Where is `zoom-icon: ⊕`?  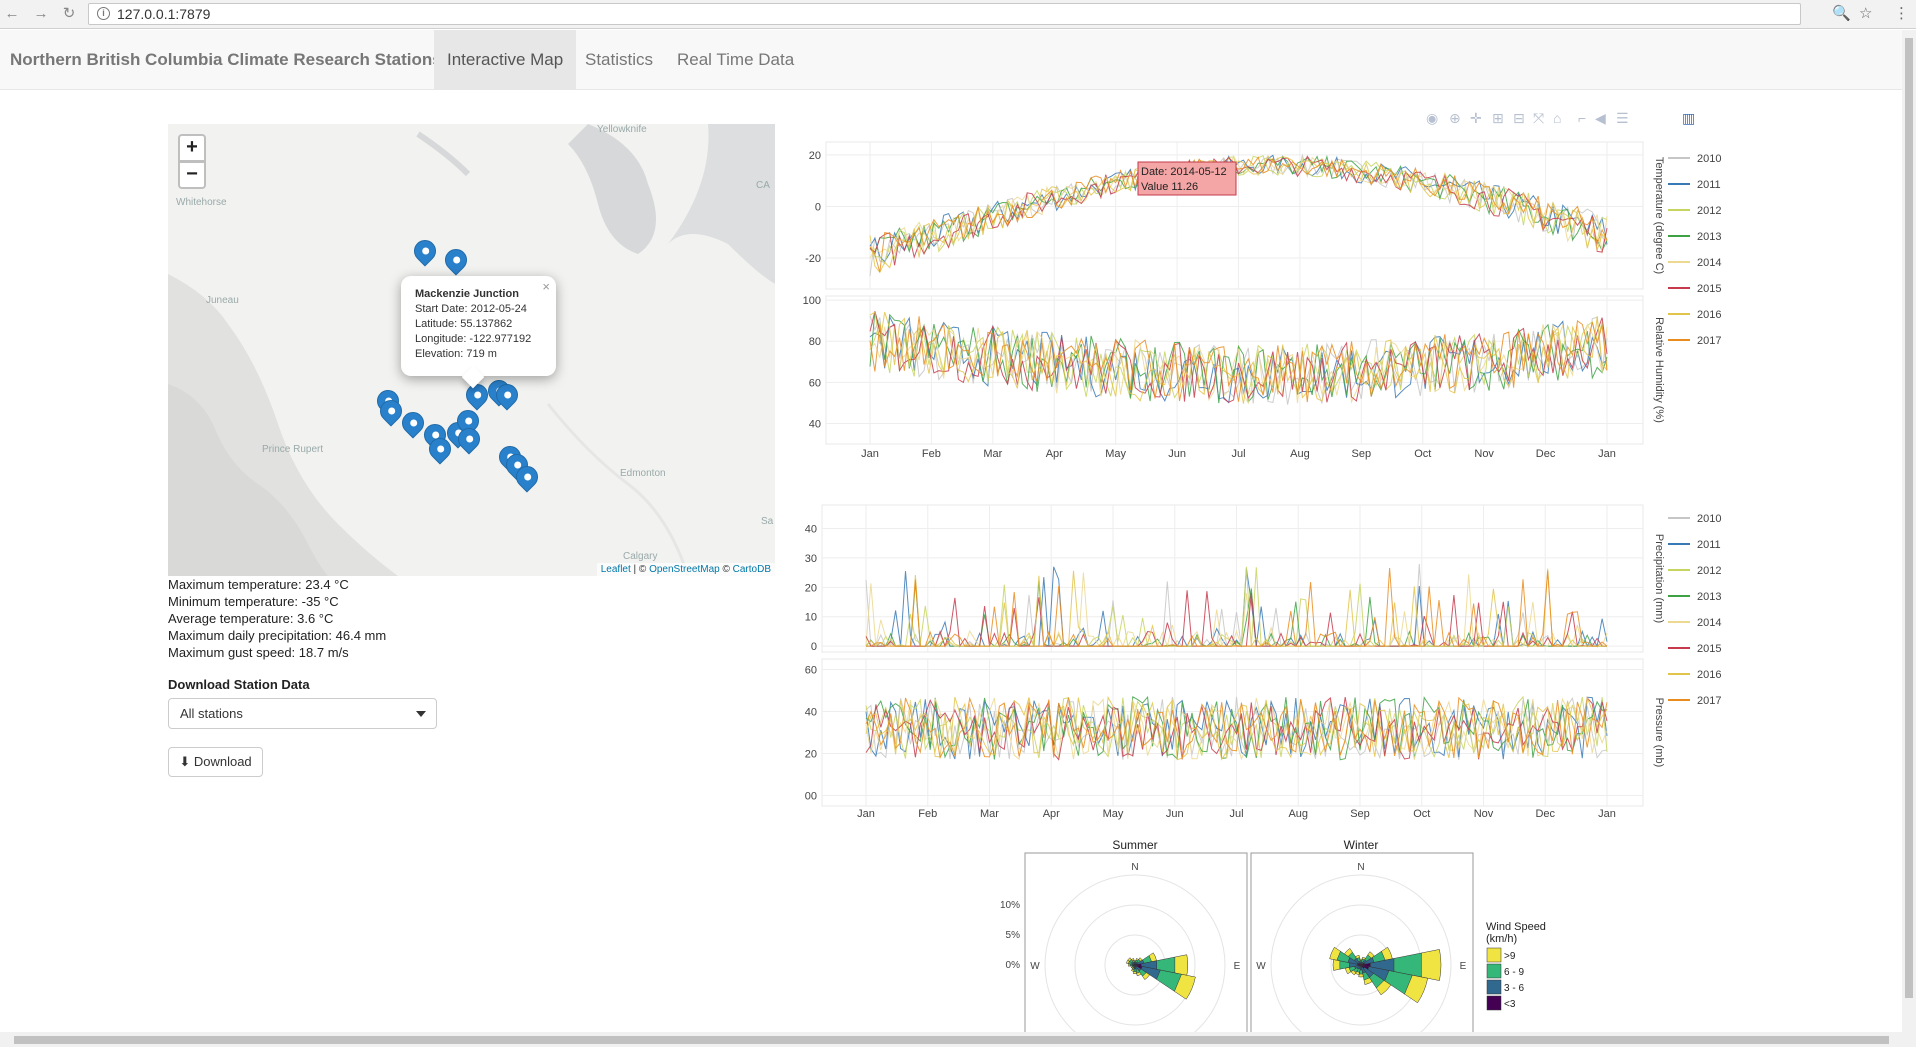
zoom-icon: ⊕ is located at coordinates (1455, 118).